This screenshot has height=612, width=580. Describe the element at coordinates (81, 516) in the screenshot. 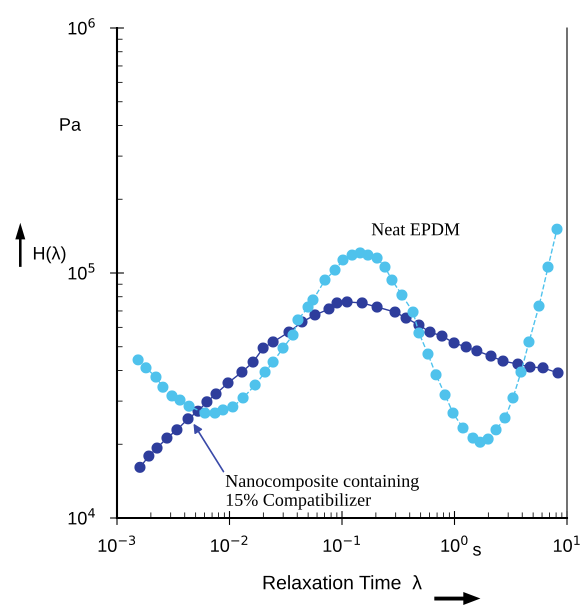

I see `y-tick-label: 10$^{4}$` at that location.